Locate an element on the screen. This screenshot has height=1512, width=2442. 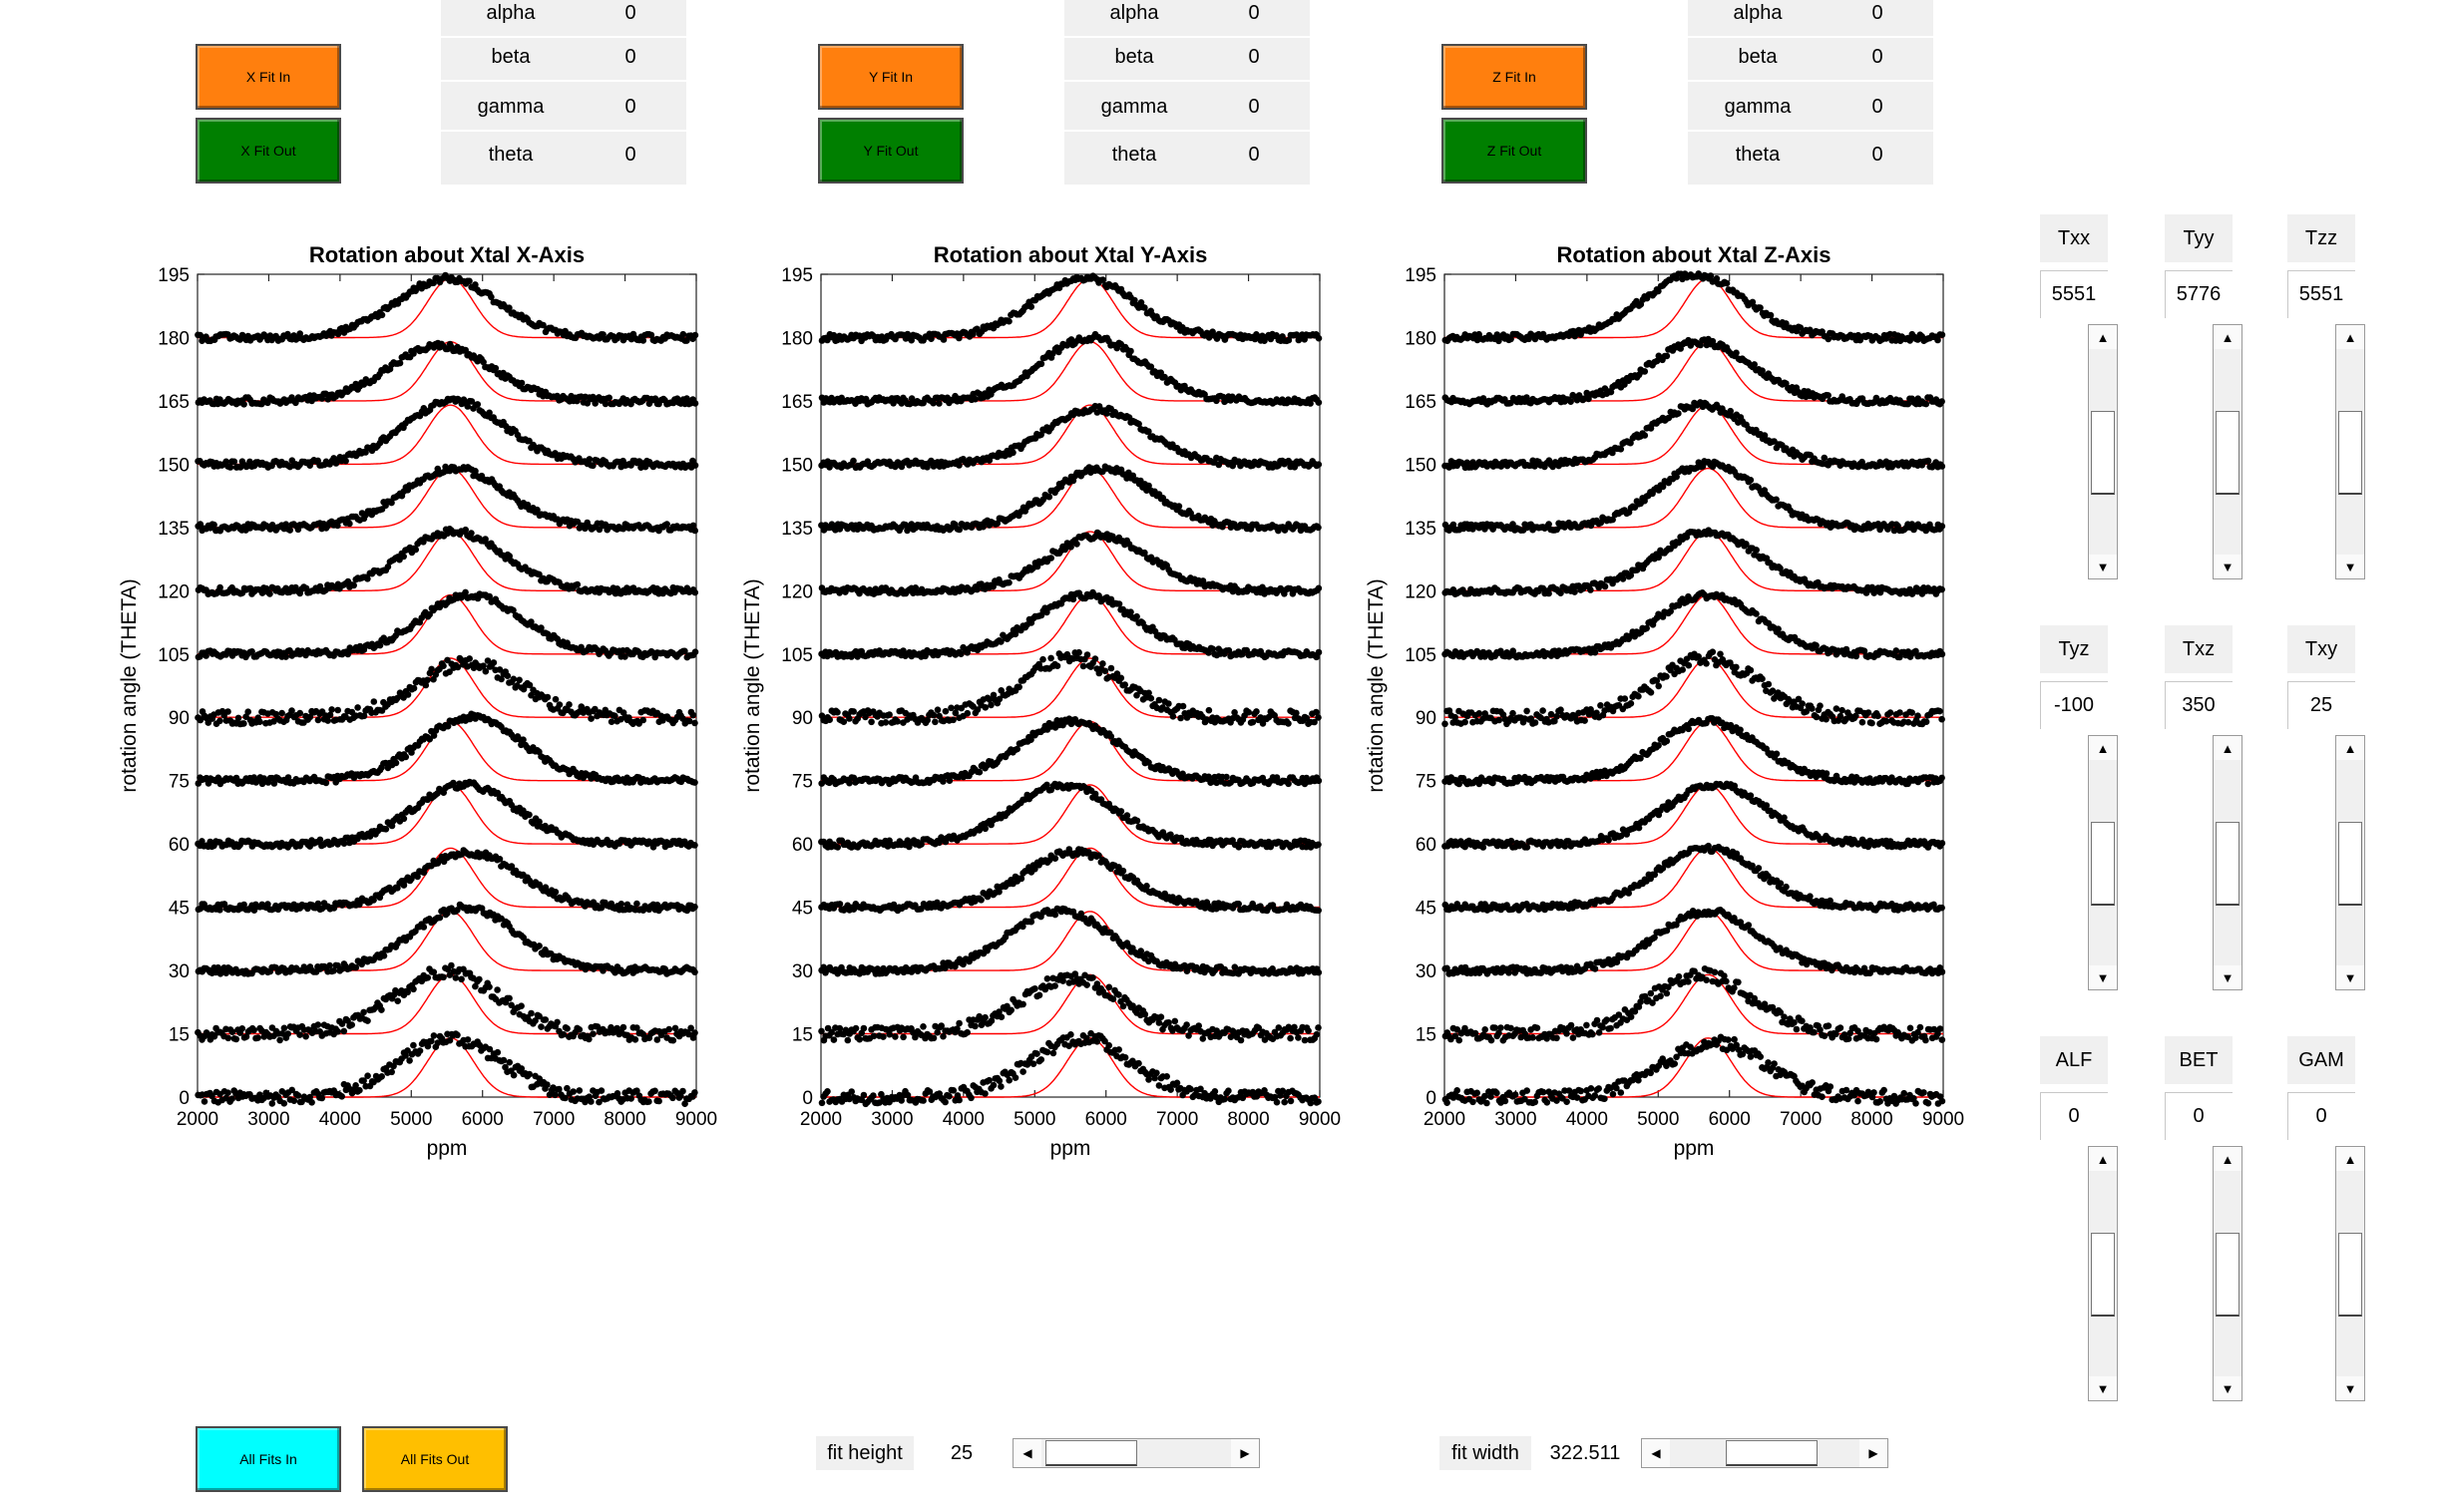
y-param-table: alpha 0 beta 0 gamma 0 theta 0 is located at coordinates (1187, 92).